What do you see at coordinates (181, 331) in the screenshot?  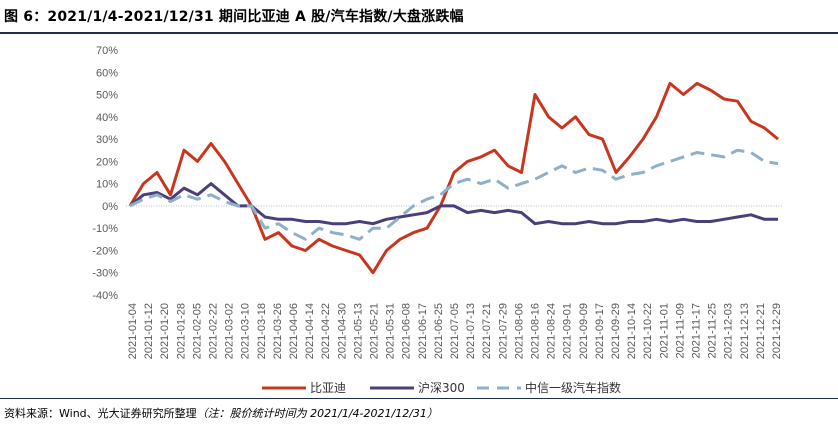 I see `x-tick-label: 2021-01-28` at bounding box center [181, 331].